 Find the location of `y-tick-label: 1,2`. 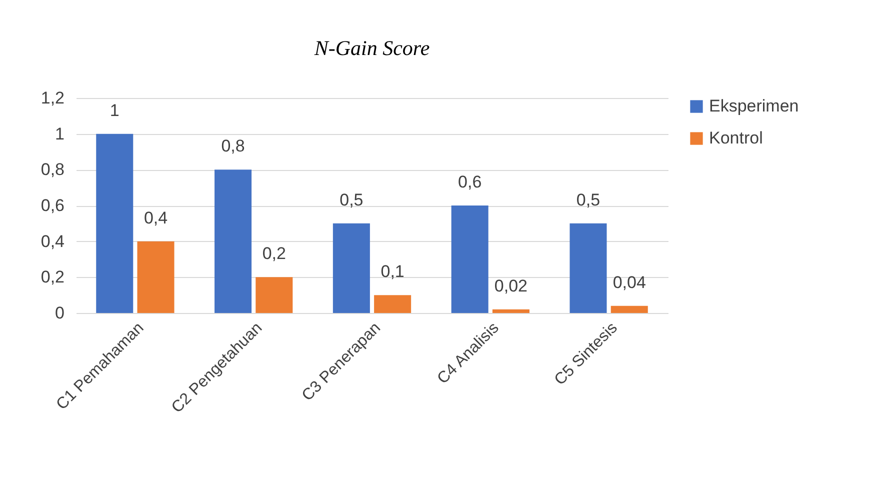

y-tick-label: 1,2 is located at coordinates (52, 98).